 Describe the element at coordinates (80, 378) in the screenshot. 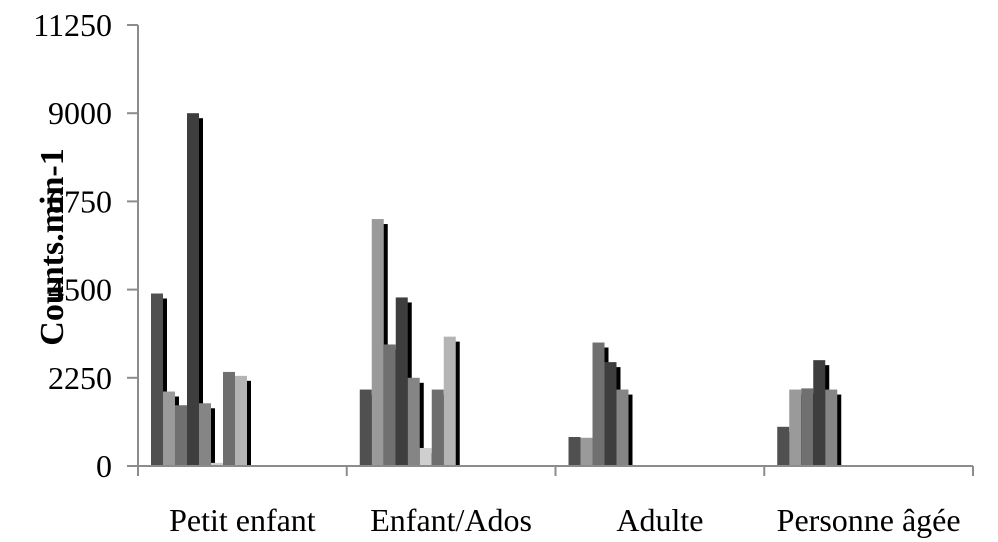

I see `y-tick-label: 2250` at that location.